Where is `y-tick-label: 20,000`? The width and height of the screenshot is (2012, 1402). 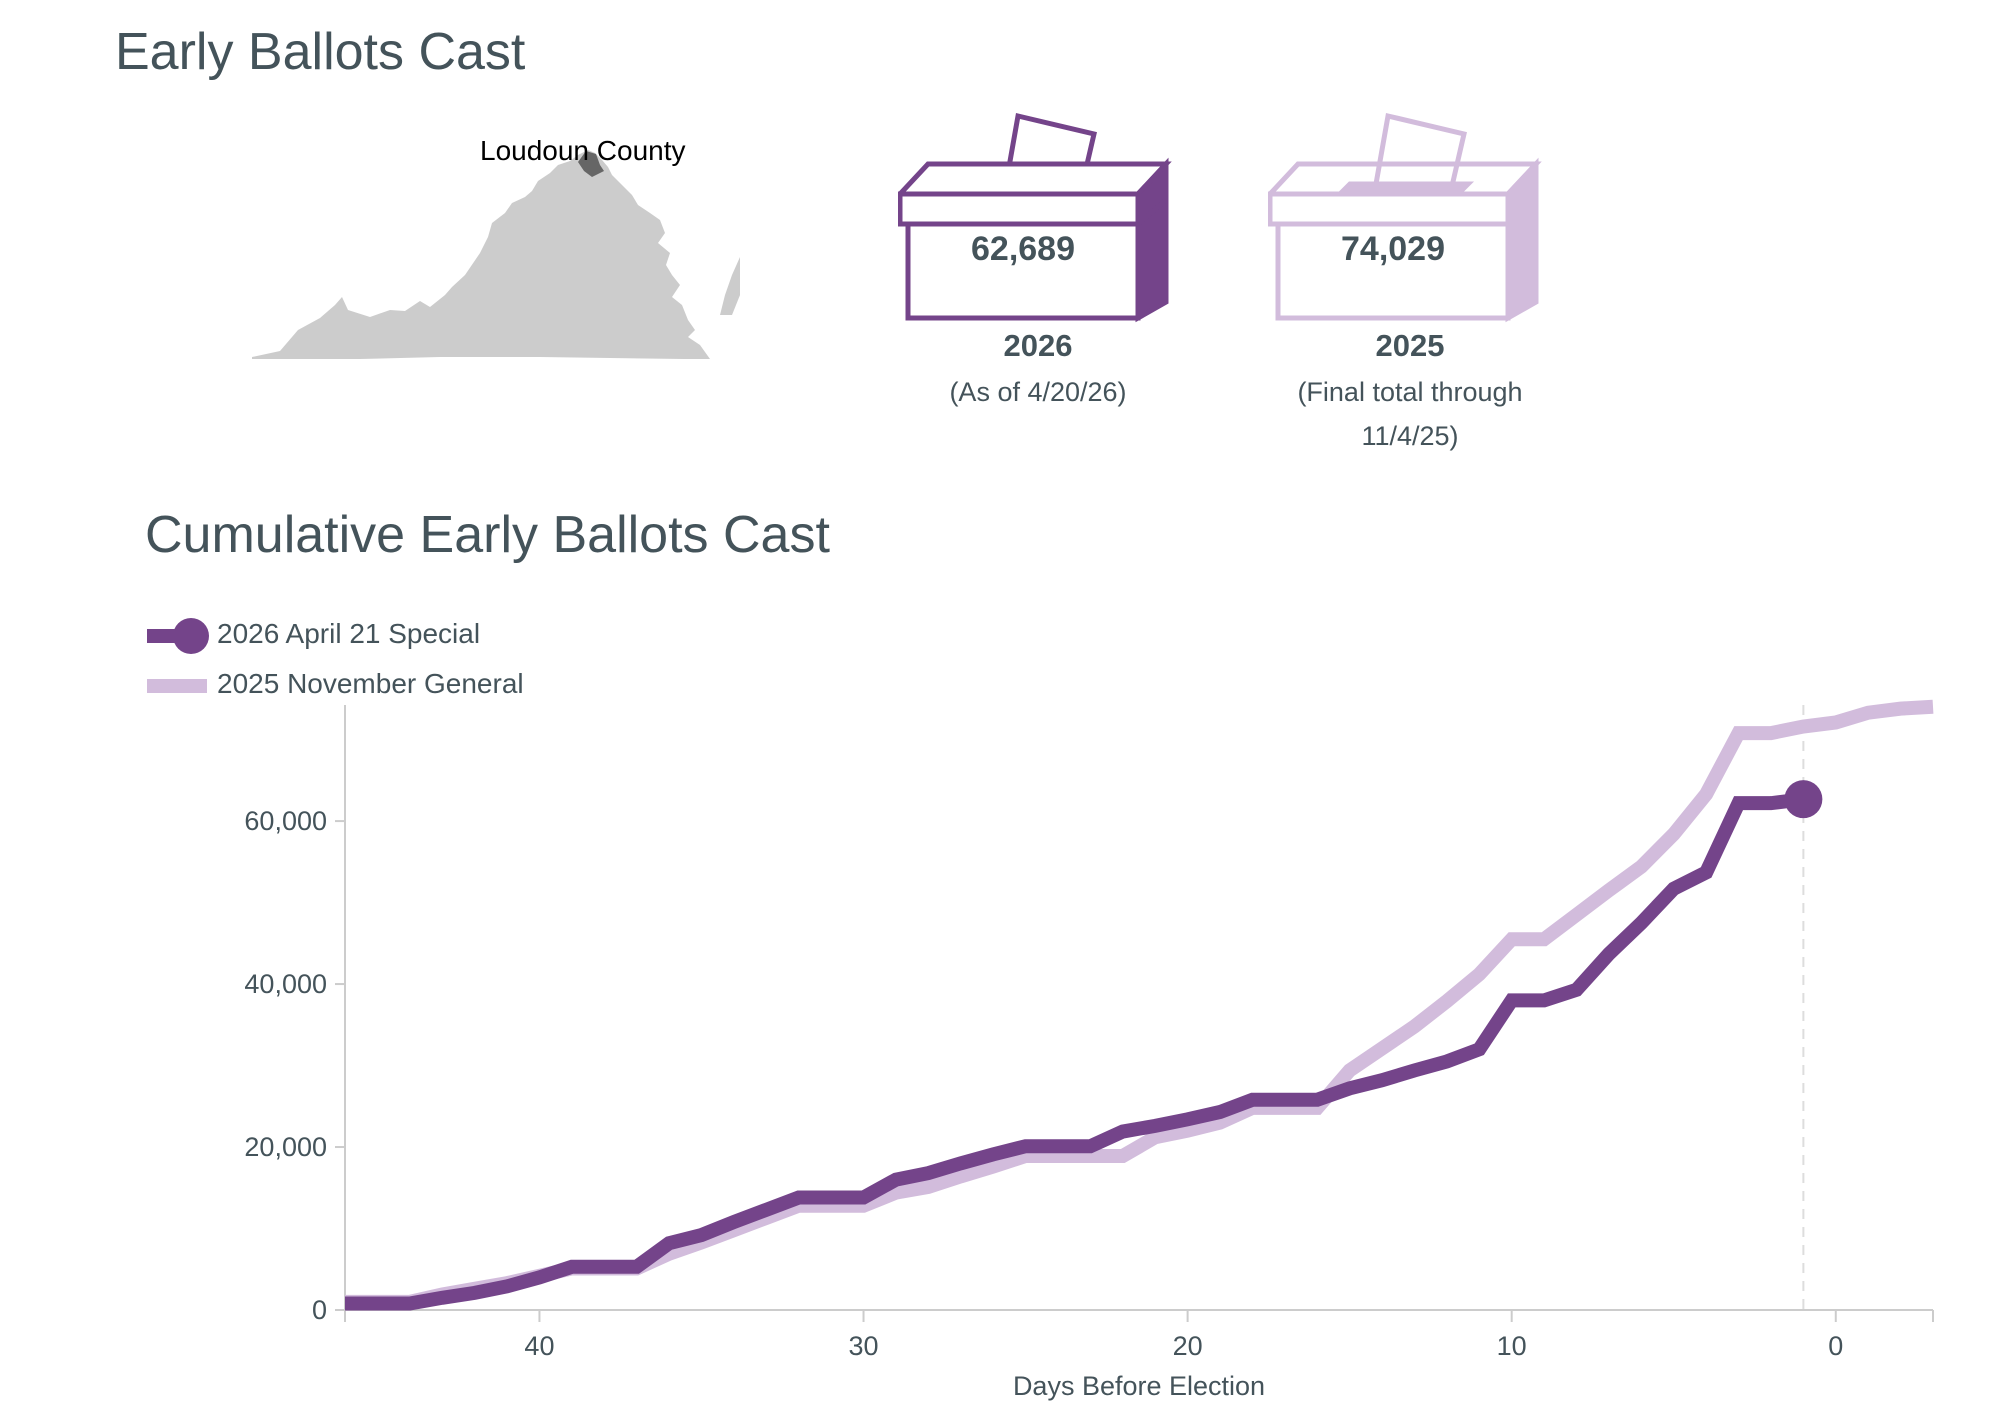 y-tick-label: 20,000 is located at coordinates (285, 1147).